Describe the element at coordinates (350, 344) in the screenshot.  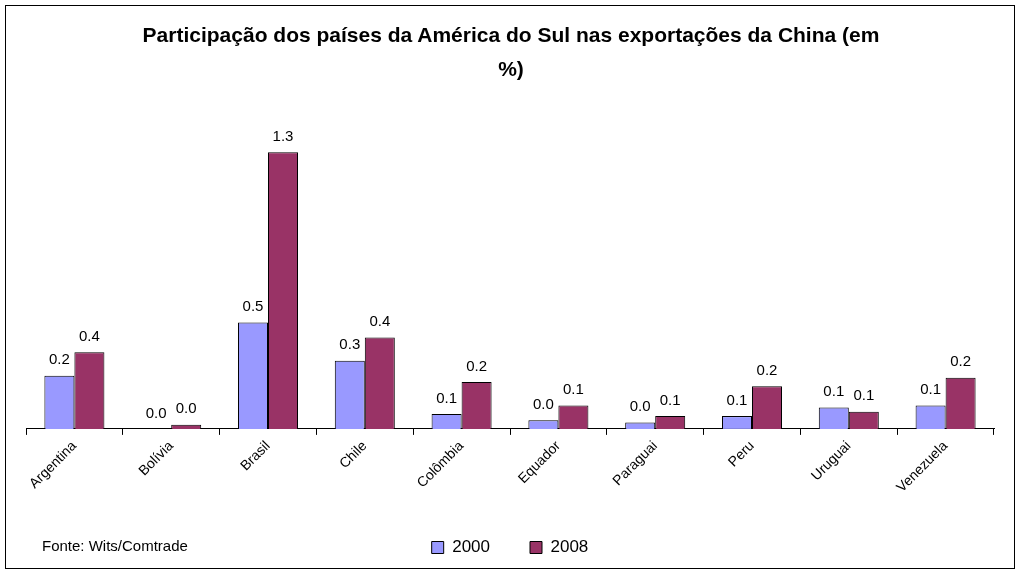
I see `data-label: 0.3` at that location.